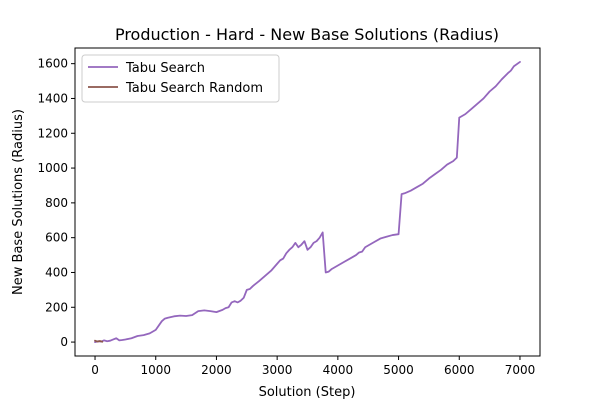  What do you see at coordinates (56, 272) in the screenshot?
I see `y-tick-label: 400` at bounding box center [56, 272].